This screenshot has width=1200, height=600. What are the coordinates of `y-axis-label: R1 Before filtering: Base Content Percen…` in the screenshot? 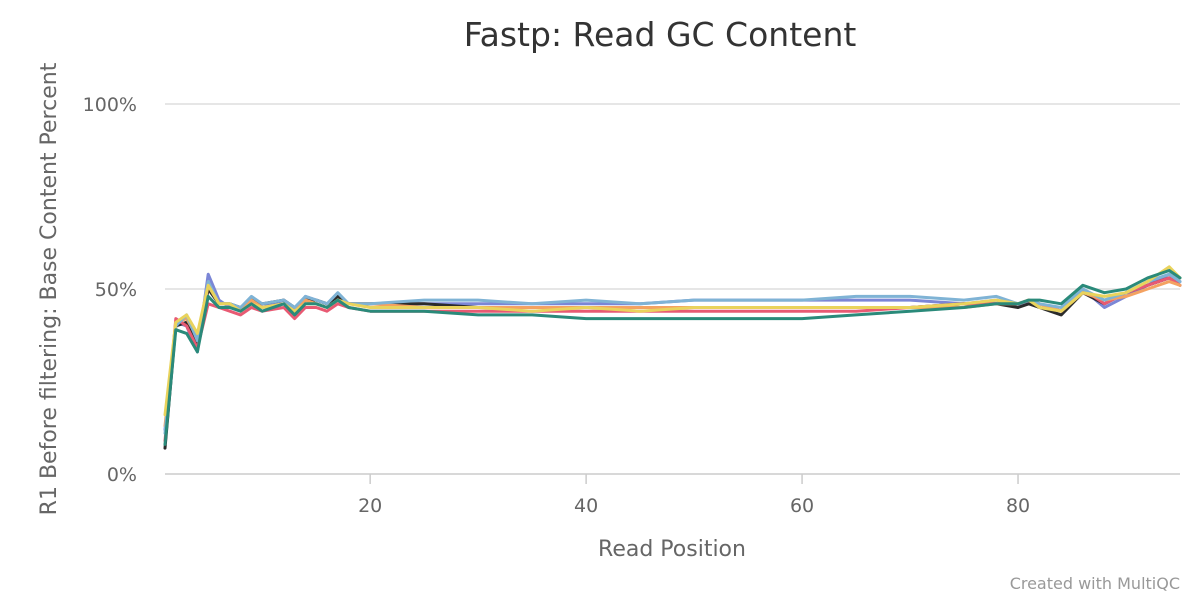 It's located at (49, 288).